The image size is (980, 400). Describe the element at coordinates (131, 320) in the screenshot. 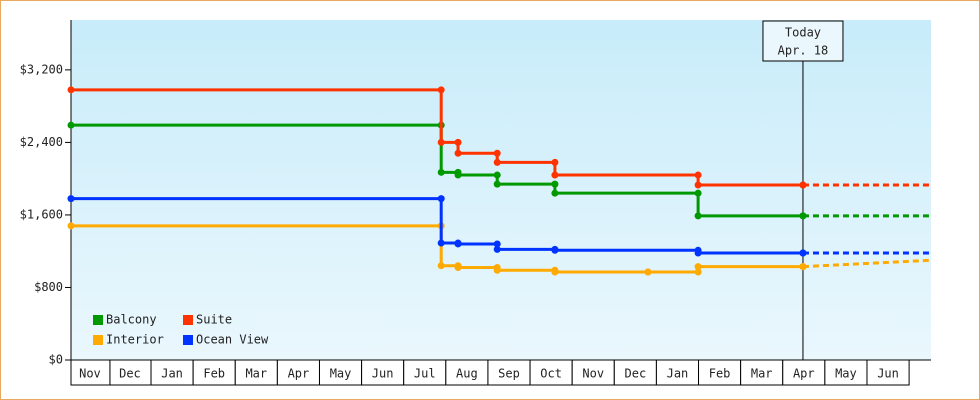

I see `legend-label: Balcony` at that location.